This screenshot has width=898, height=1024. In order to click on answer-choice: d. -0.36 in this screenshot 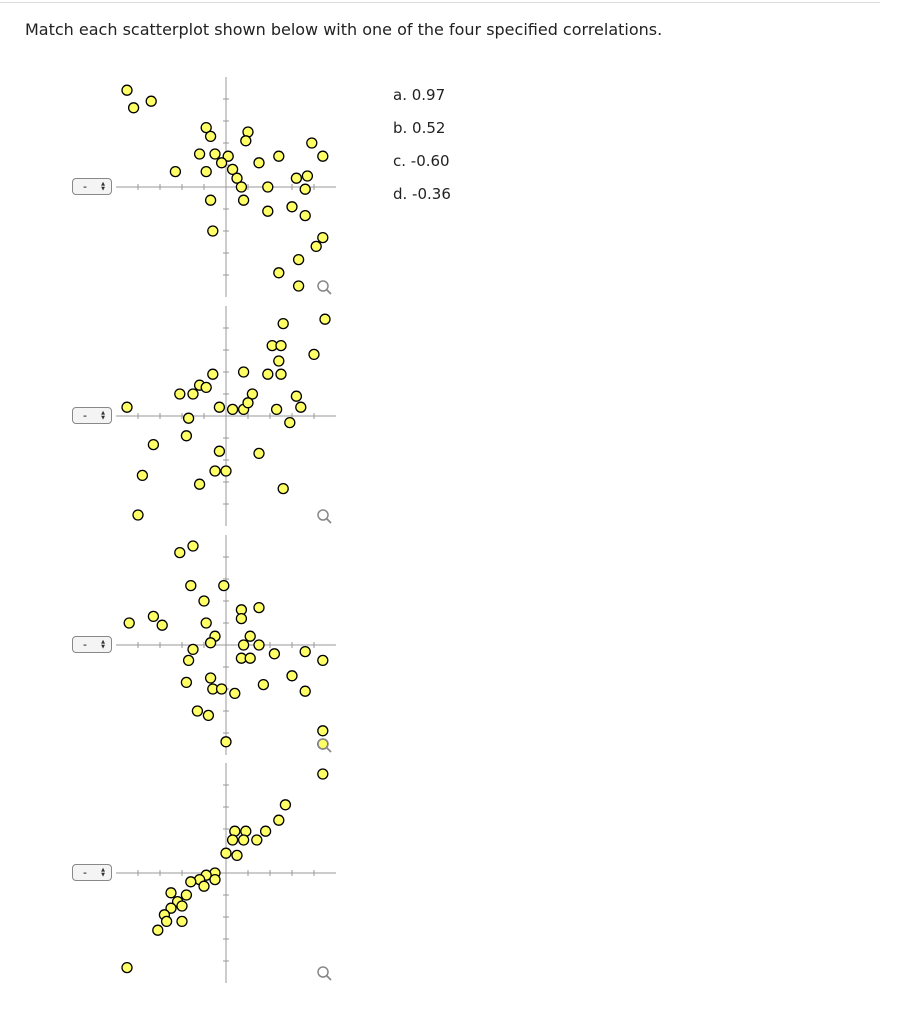, I will do `click(422, 194)`.